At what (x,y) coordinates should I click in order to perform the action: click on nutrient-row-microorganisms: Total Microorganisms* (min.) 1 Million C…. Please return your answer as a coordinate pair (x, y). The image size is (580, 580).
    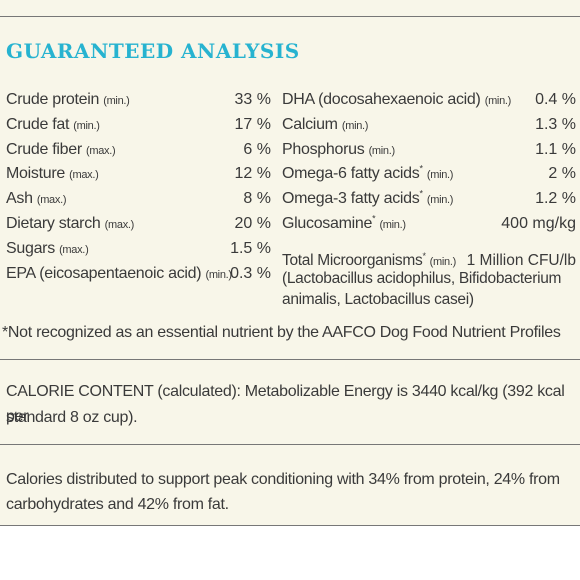
    Looking at the image, I should click on (431, 261).